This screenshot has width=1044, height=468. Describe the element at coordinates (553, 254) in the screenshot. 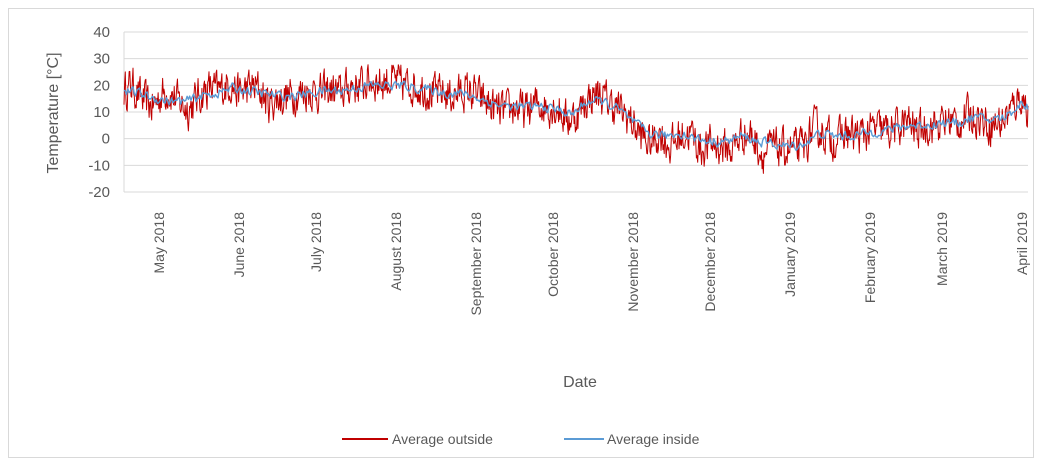

I see `x-tick-label: October 2018` at that location.